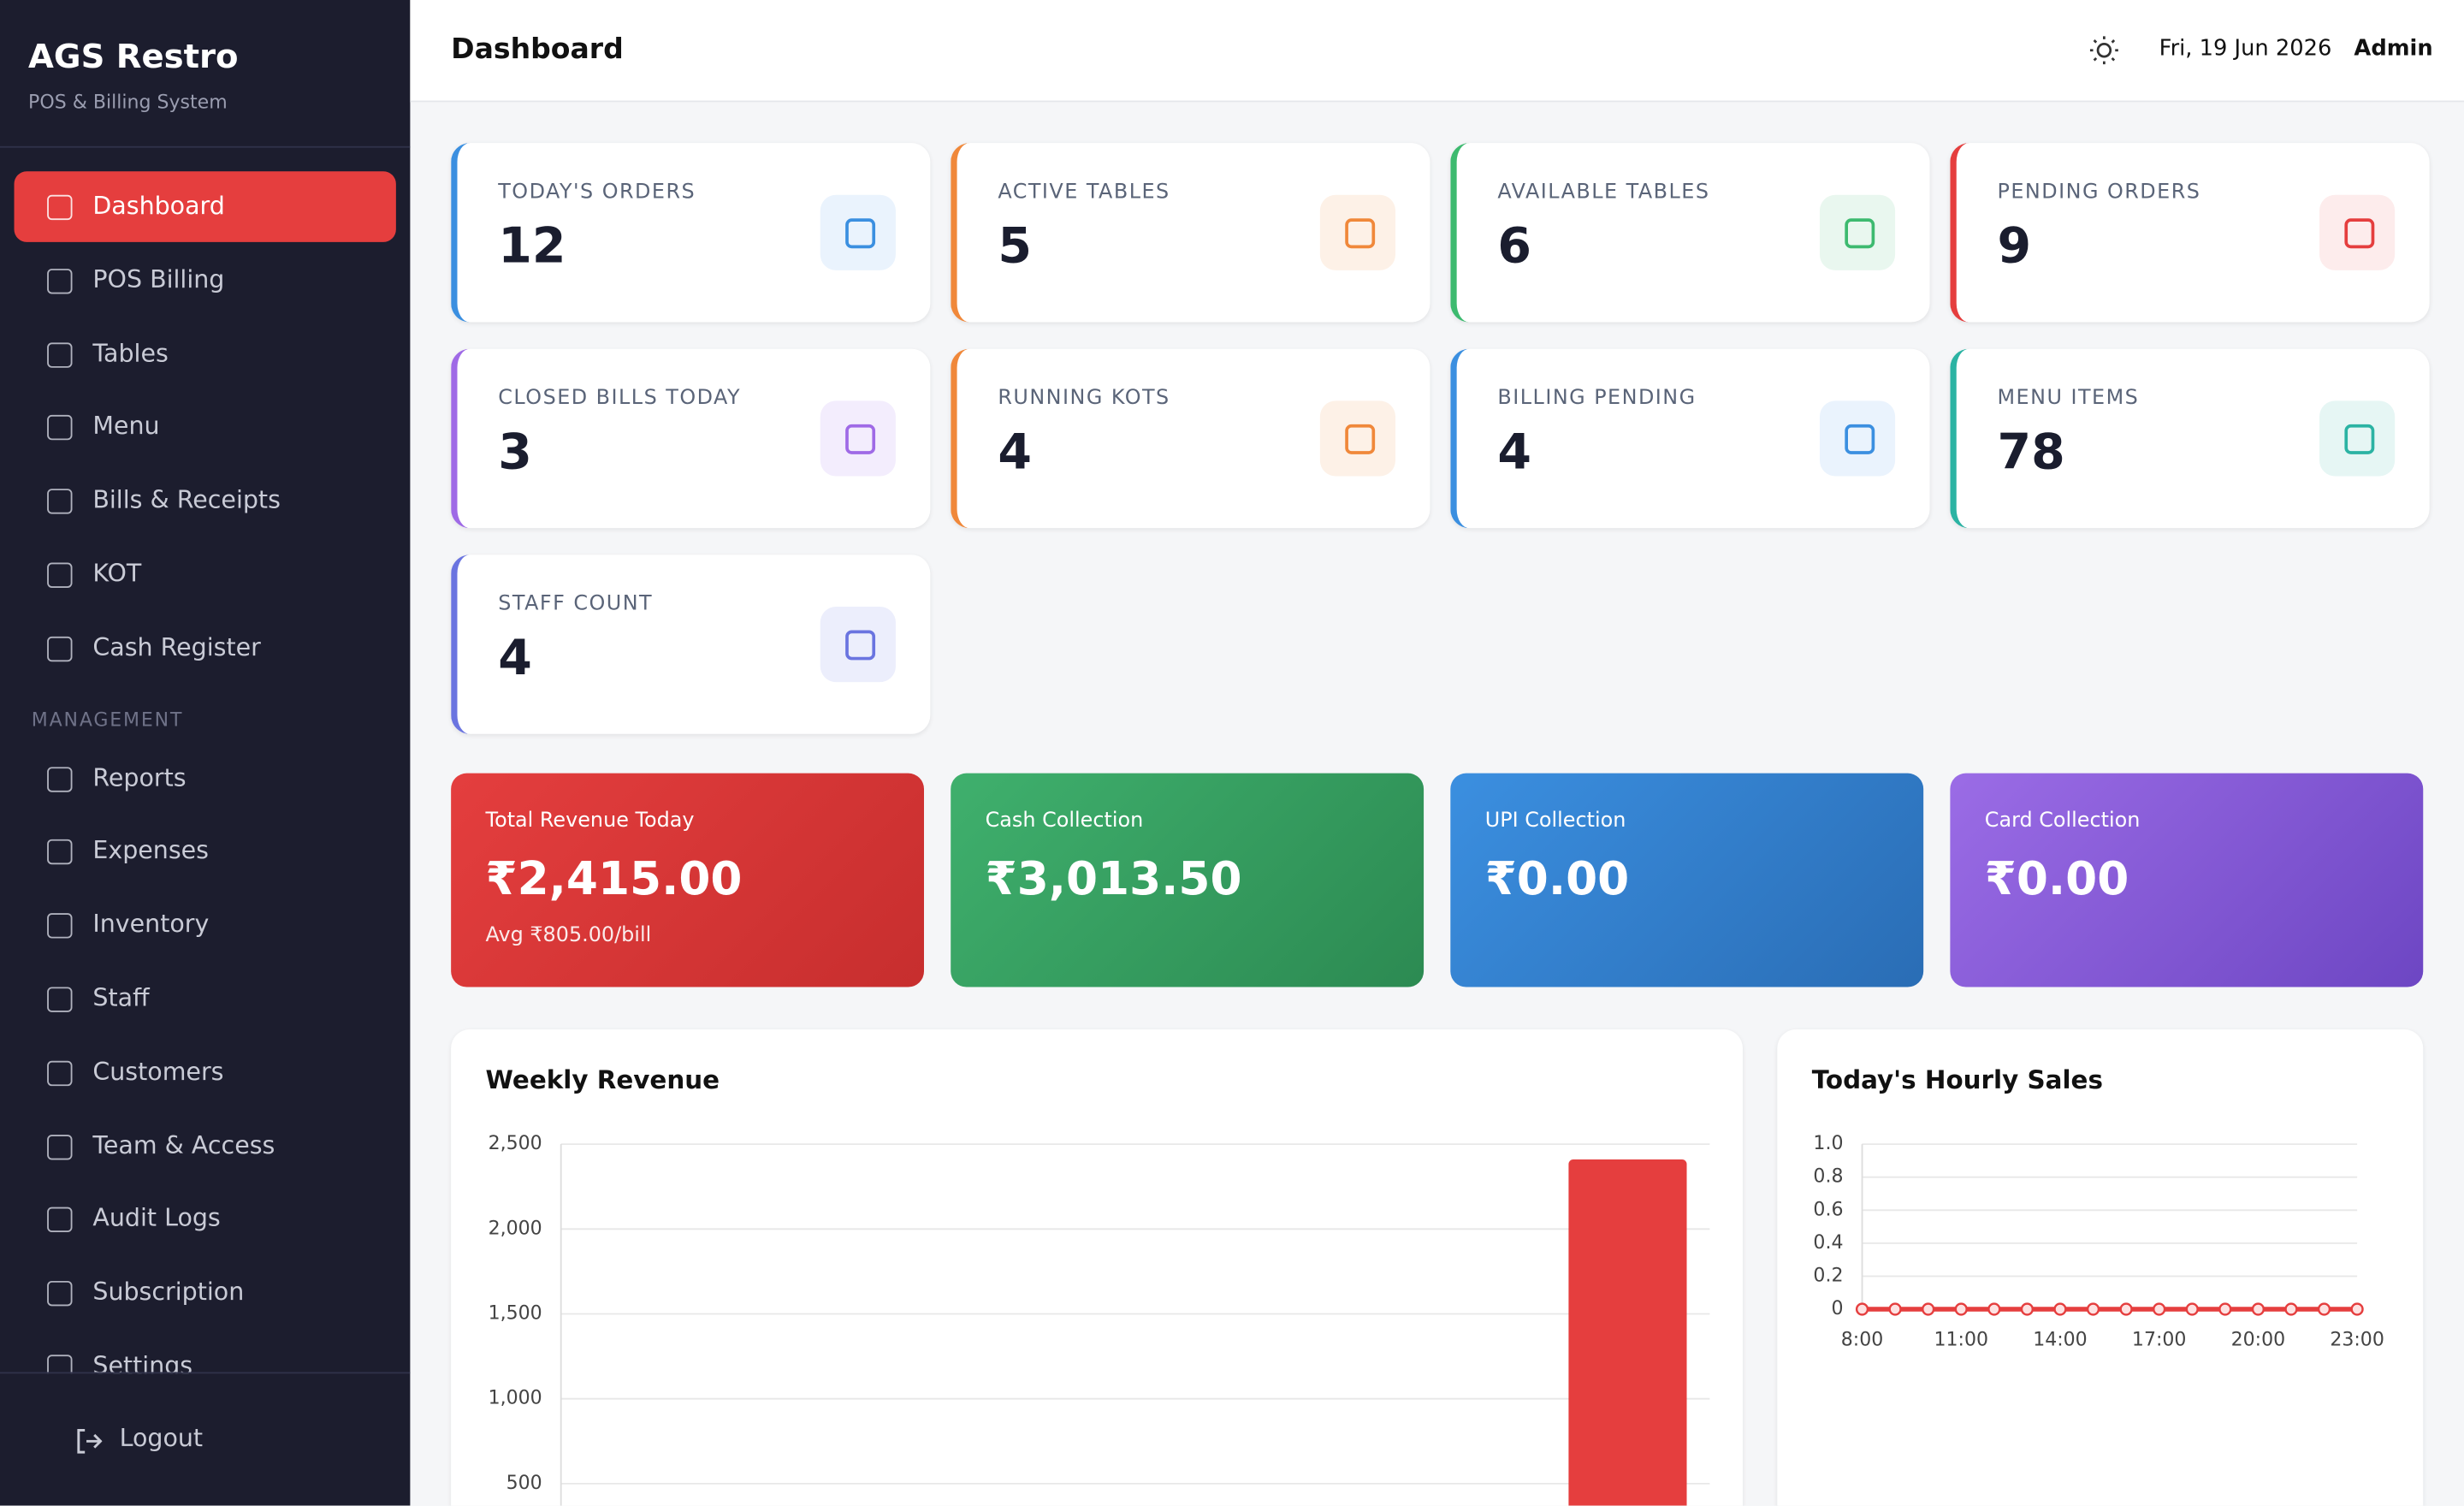 Image resolution: width=2464 pixels, height=1506 pixels. What do you see at coordinates (1690, 233) in the screenshot?
I see `stat-card: AVAILABLE TABLES 6` at bounding box center [1690, 233].